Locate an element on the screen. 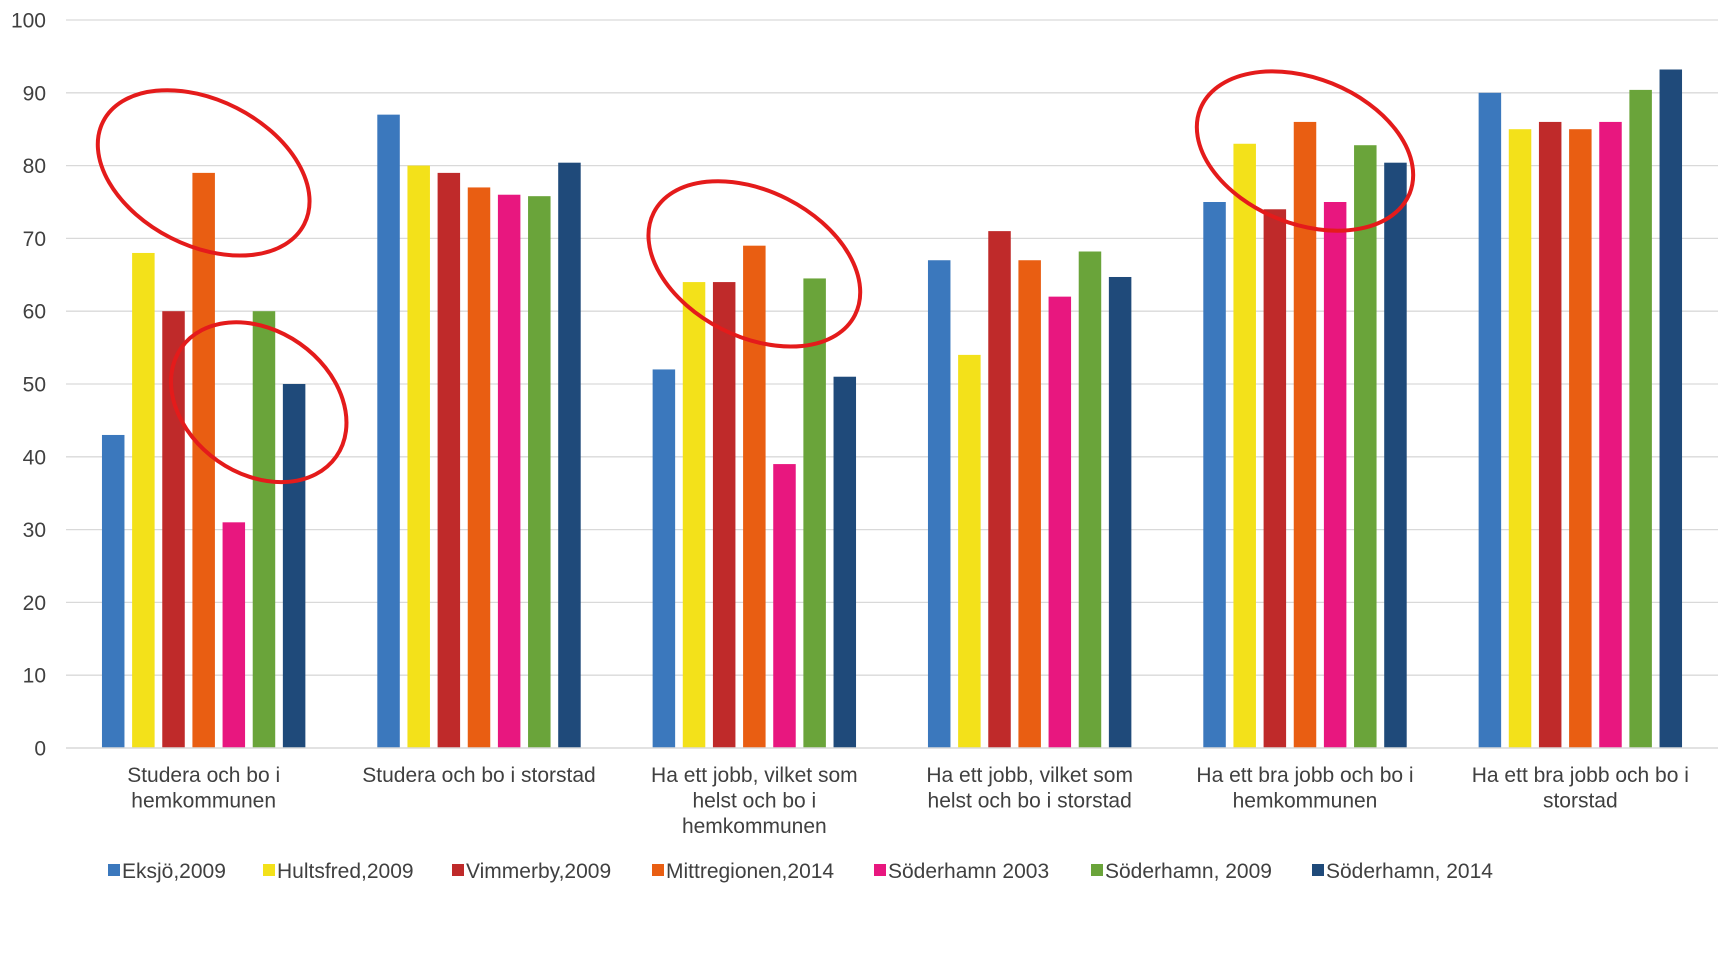 Image resolution: width=1718 pixels, height=968 pixels. x-tick-label-line: Studera och bo i is located at coordinates (203, 775).